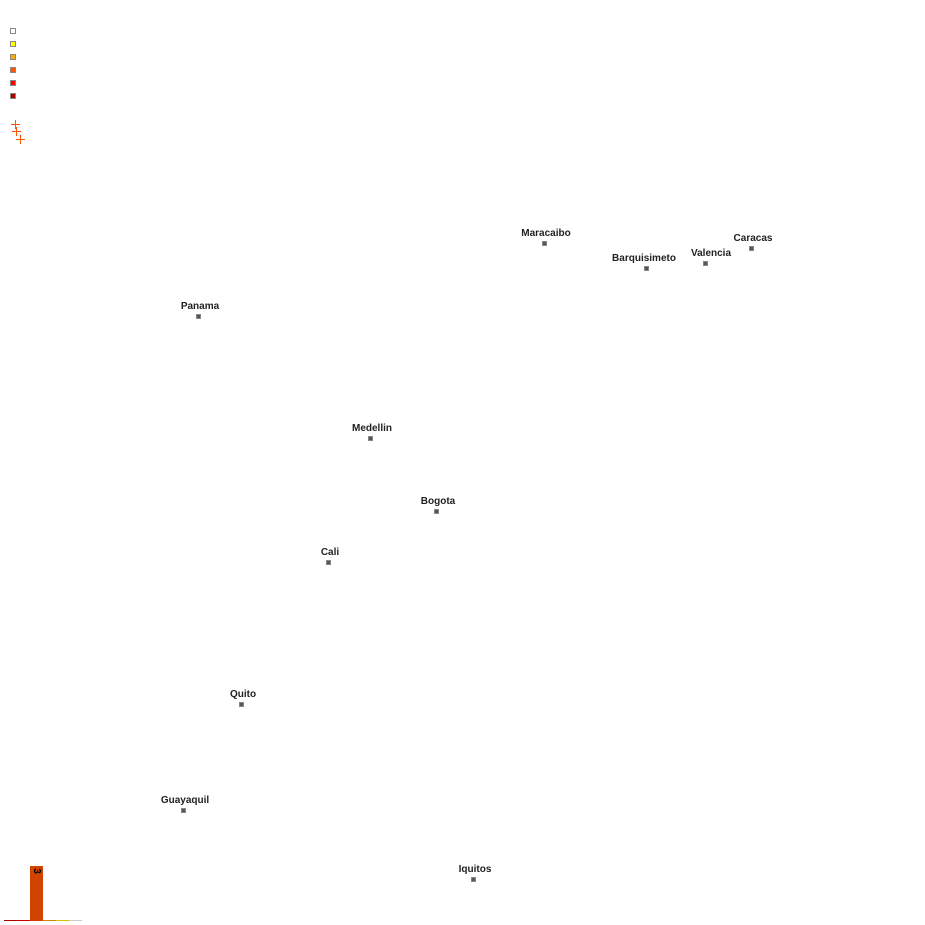 Image resolution: width=925 pixels, height=925 pixels. Describe the element at coordinates (475, 869) in the screenshot. I see `city-label: Iquitos` at that location.